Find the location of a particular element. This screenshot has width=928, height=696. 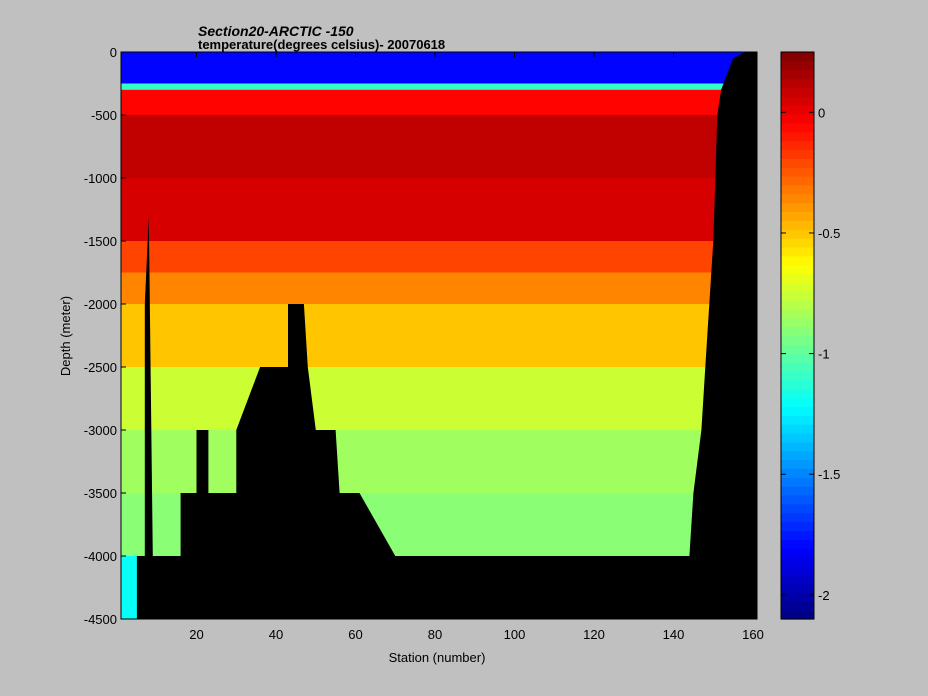

colorbar-tick-label: -2 is located at coordinates (824, 595).